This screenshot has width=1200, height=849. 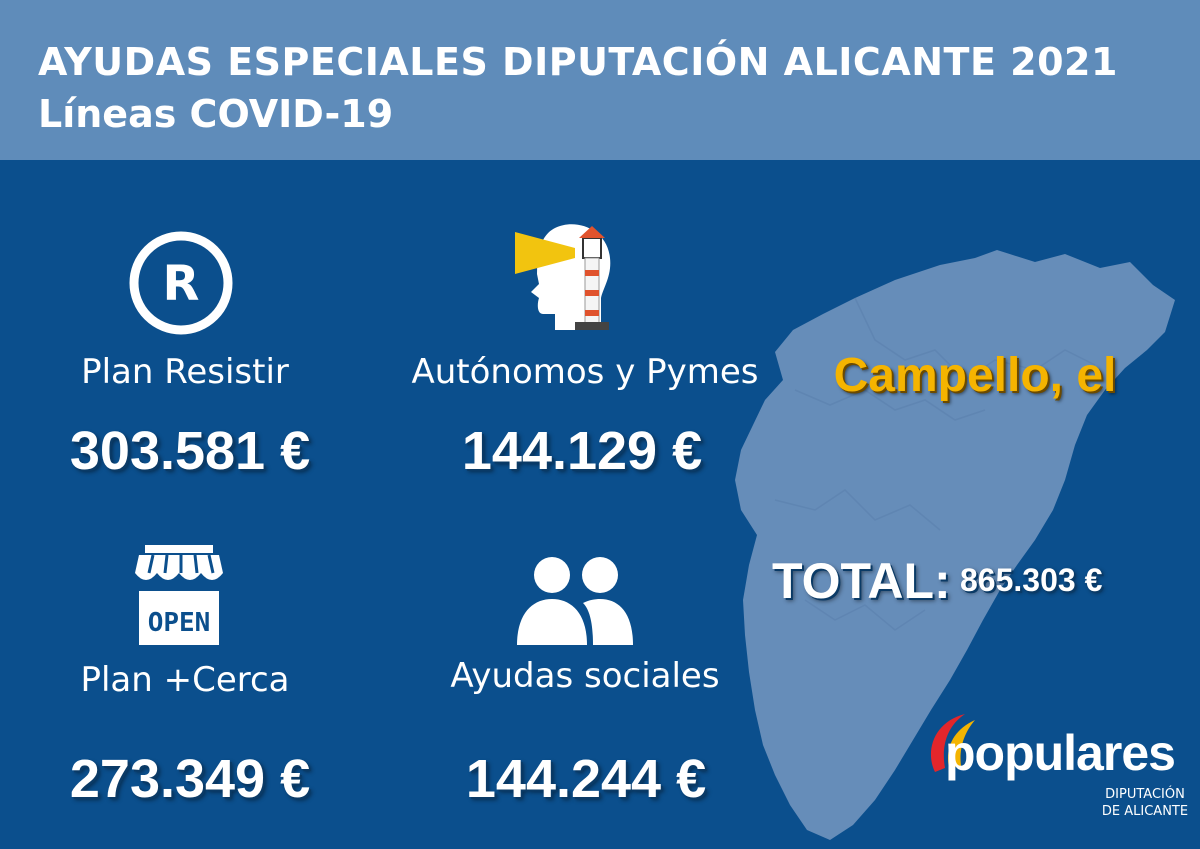 What do you see at coordinates (179, 623) in the screenshot?
I see `open-sign-text: OPEN` at bounding box center [179, 623].